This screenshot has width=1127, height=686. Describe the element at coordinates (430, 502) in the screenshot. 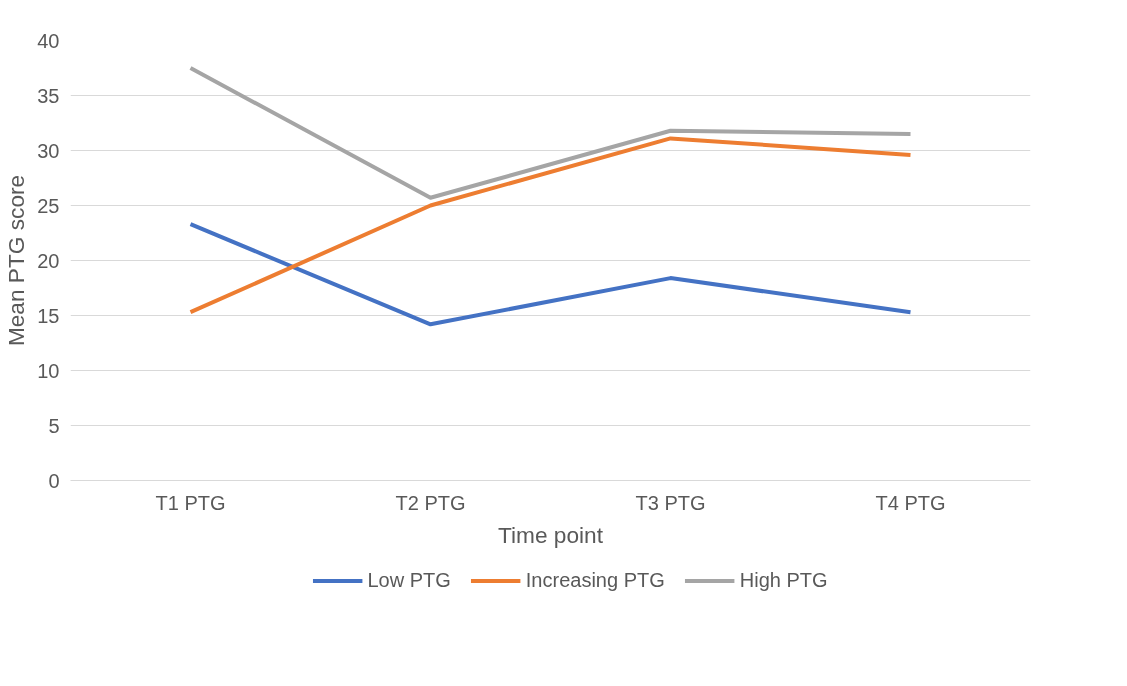

I see `x-tick-label: T2 PTG` at that location.